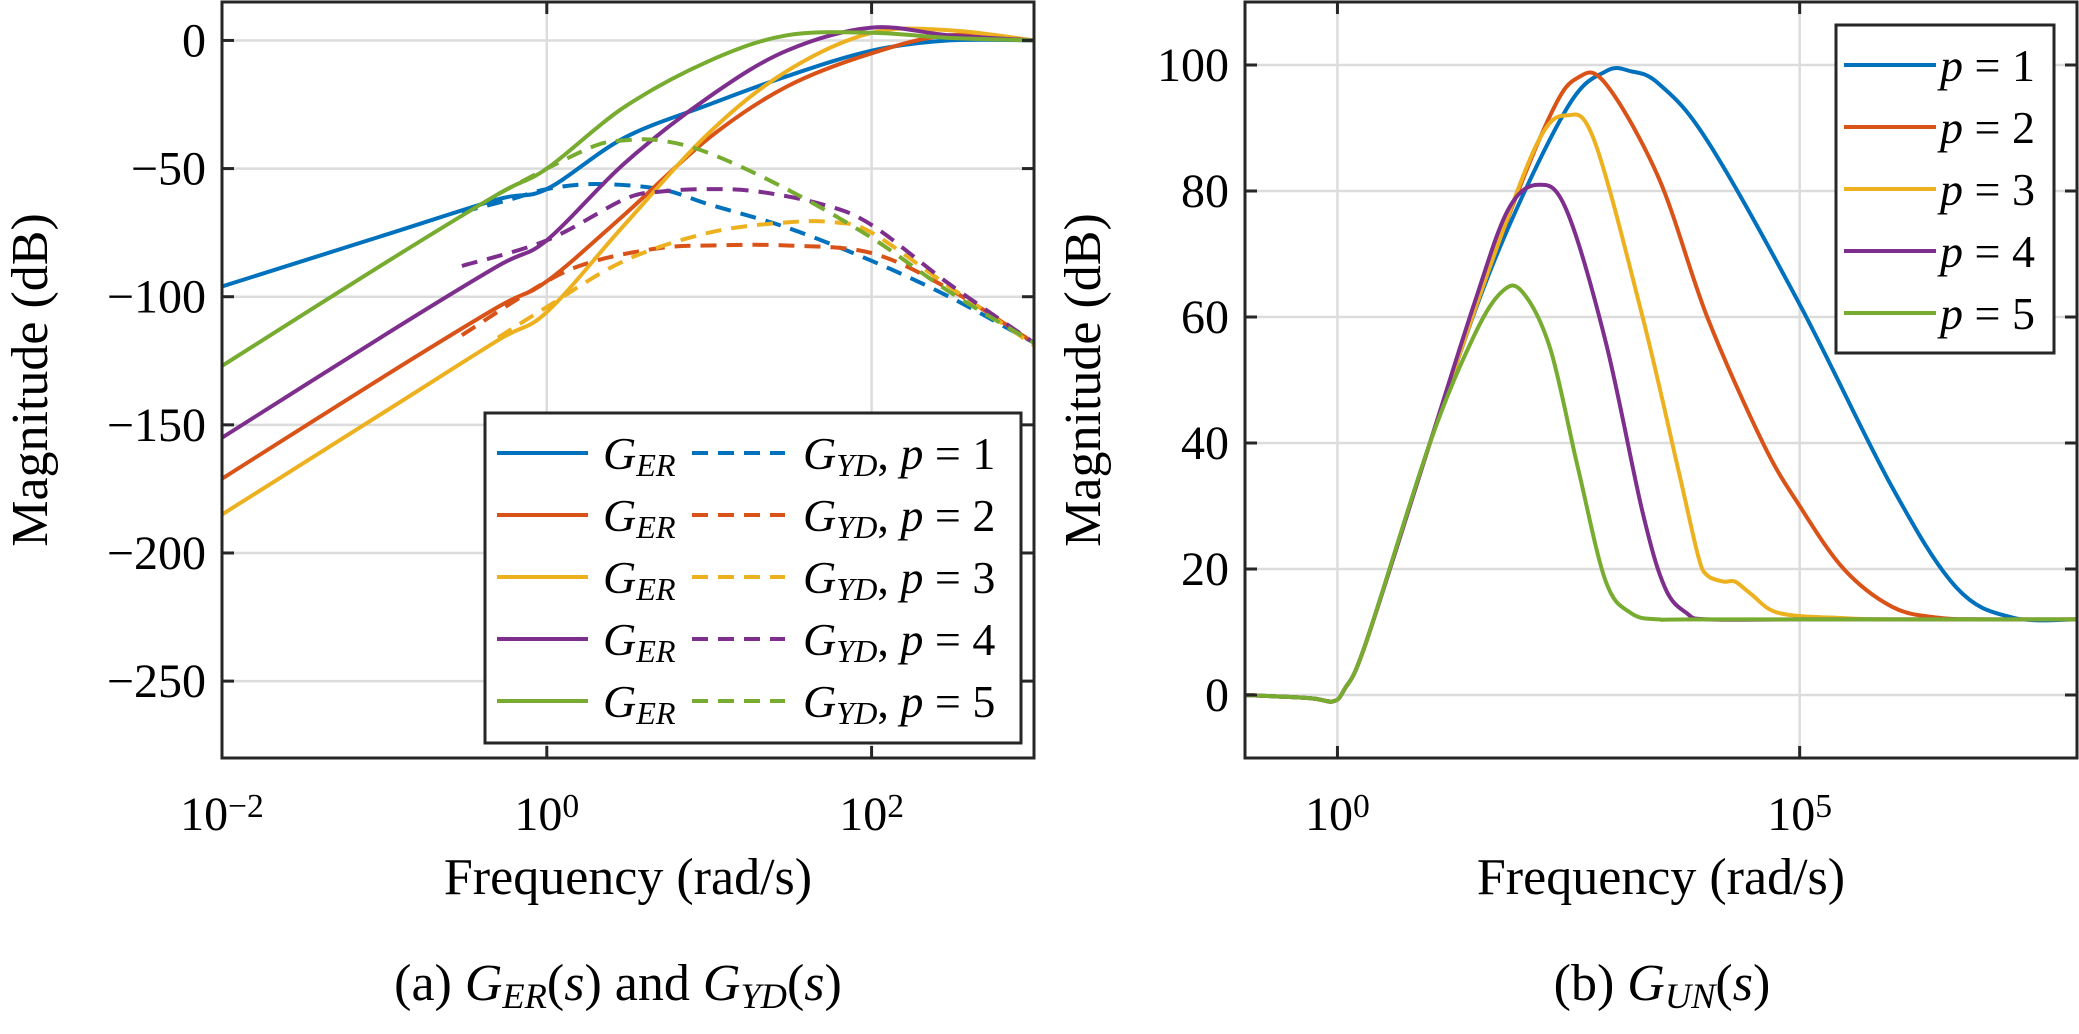  Describe the element at coordinates (168, 169) in the screenshot. I see `y-tick-label: −50` at that location.